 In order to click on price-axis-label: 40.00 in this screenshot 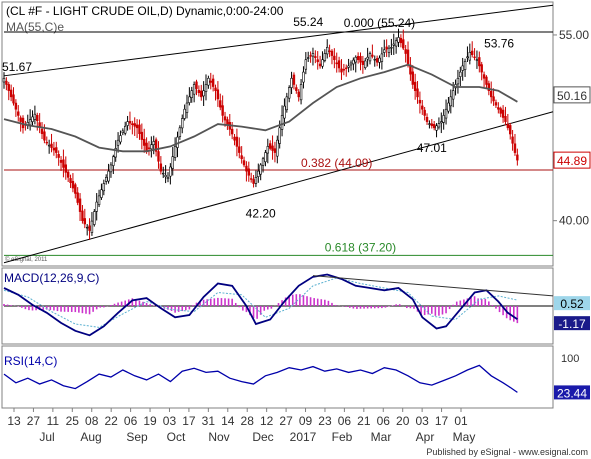, I will do `click(574, 221)`.